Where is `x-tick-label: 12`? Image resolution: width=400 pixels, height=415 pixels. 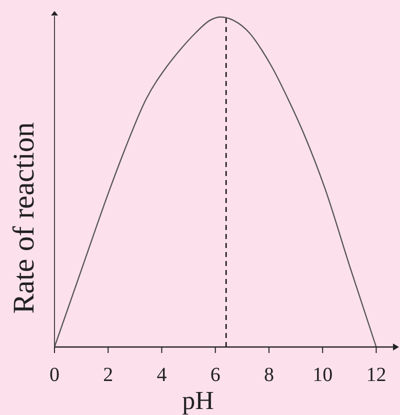 x-tick-label: 12 is located at coordinates (376, 375).